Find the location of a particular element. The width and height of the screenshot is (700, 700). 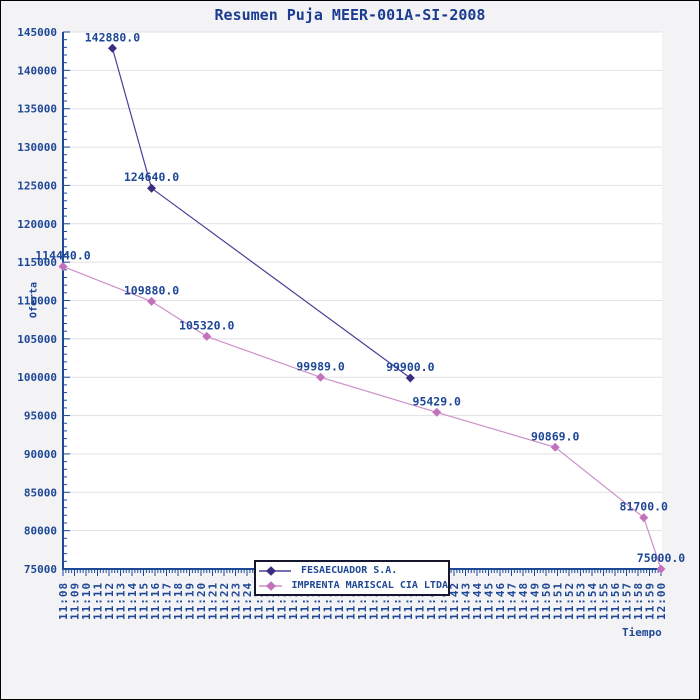

legend-label-imprenta-mariscal: IMPRENTA MARISCAL CIA LTDA is located at coordinates (369, 585).